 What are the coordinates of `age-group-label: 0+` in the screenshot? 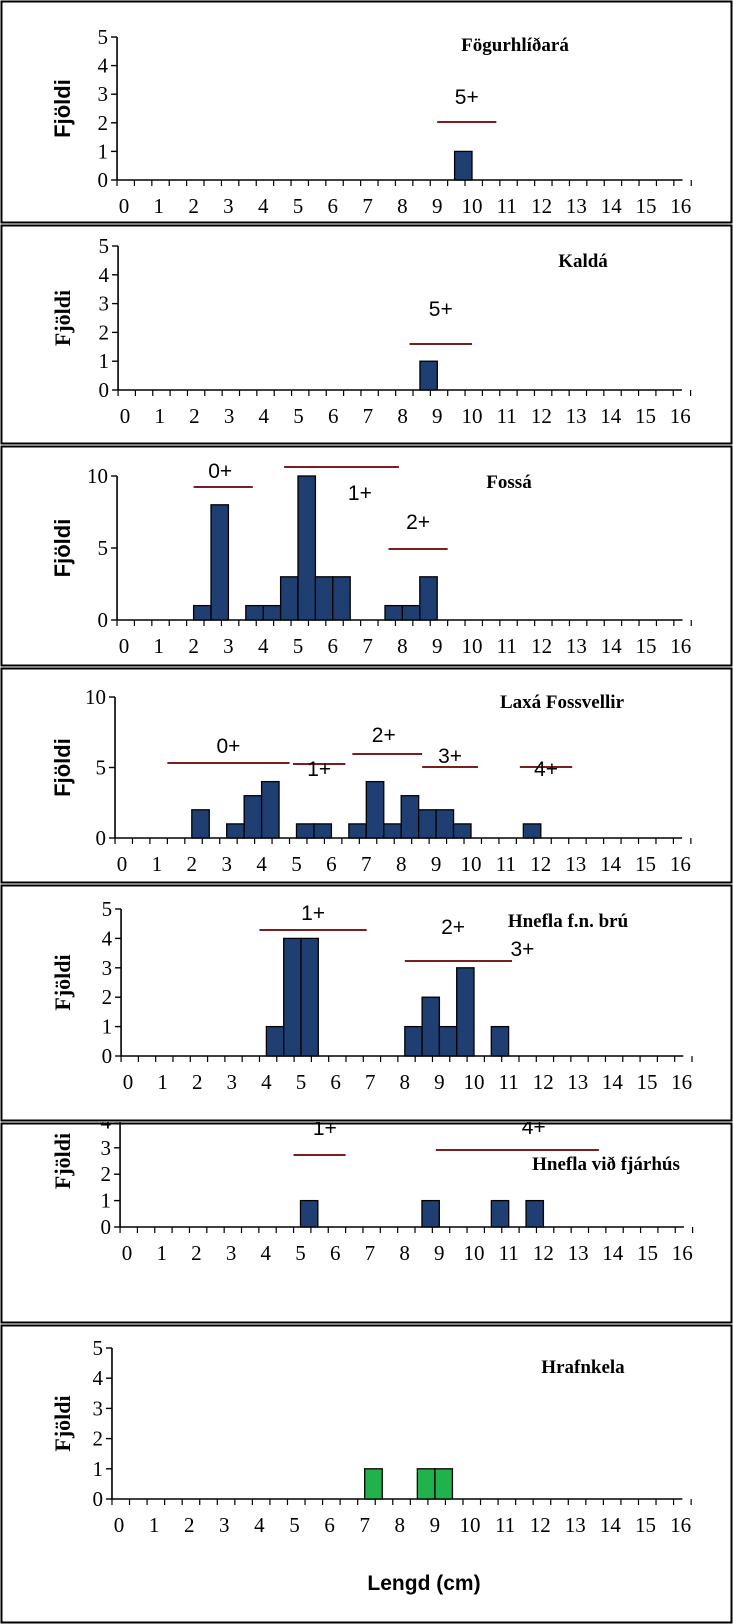 It's located at (228, 746).